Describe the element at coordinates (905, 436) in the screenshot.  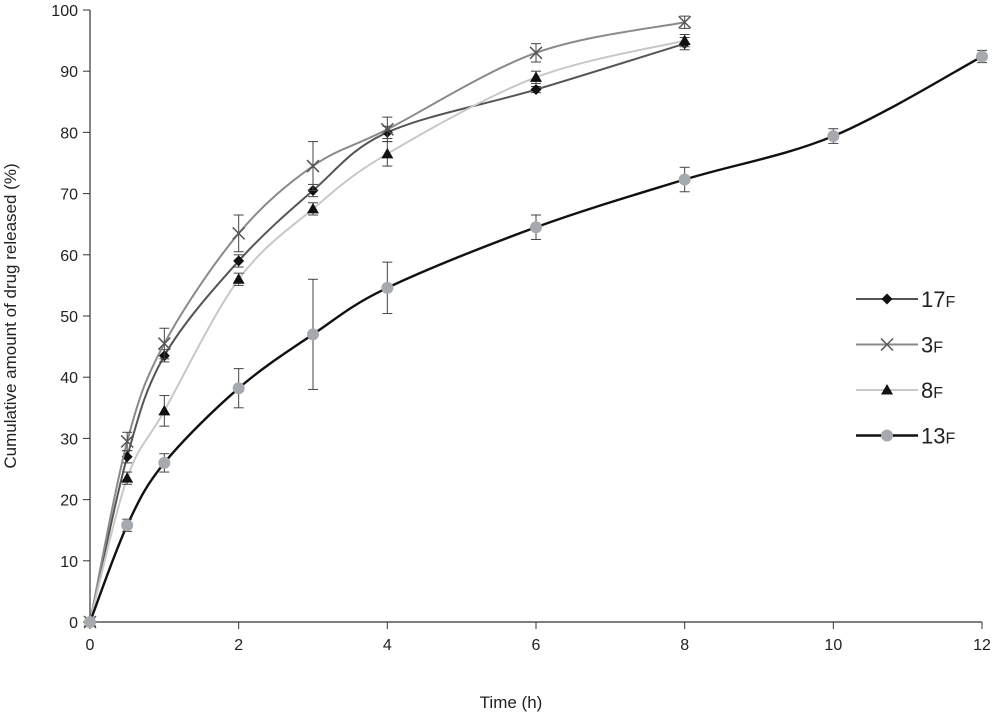
I see `legend-item-13F: 13F` at that location.